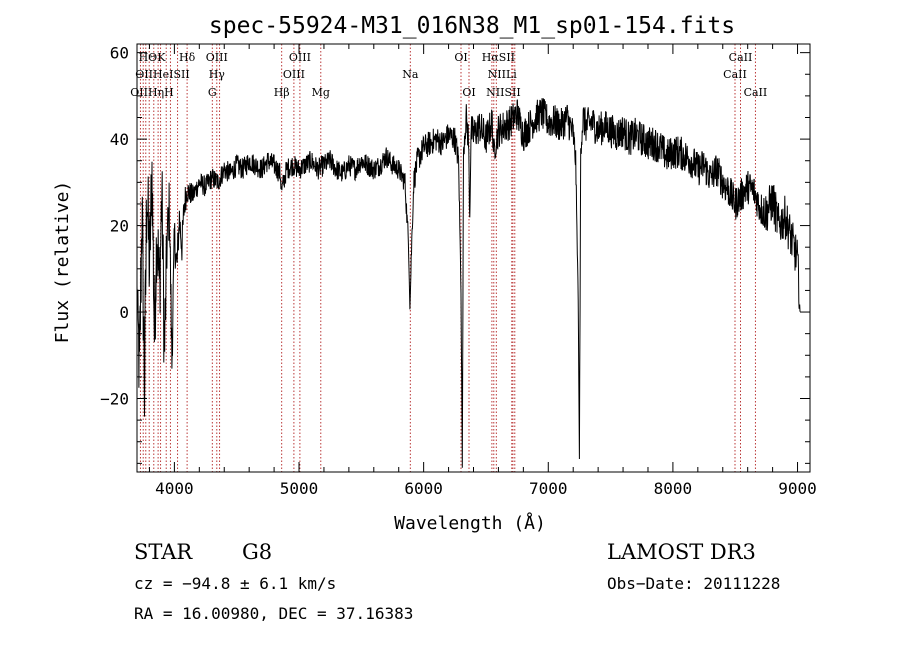 Image resolution: width=900 pixels, height=649 pixels. What do you see at coordinates (423, 488) in the screenshot?
I see `x-tick-label-2: 6000` at bounding box center [423, 488].